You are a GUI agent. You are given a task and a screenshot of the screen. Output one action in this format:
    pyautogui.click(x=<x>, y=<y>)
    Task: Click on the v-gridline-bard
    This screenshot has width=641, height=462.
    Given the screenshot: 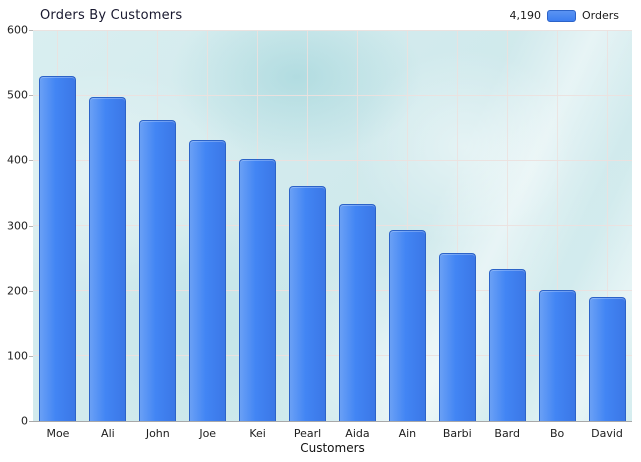 What is the action you would take?
    pyautogui.click(x=507, y=225)
    